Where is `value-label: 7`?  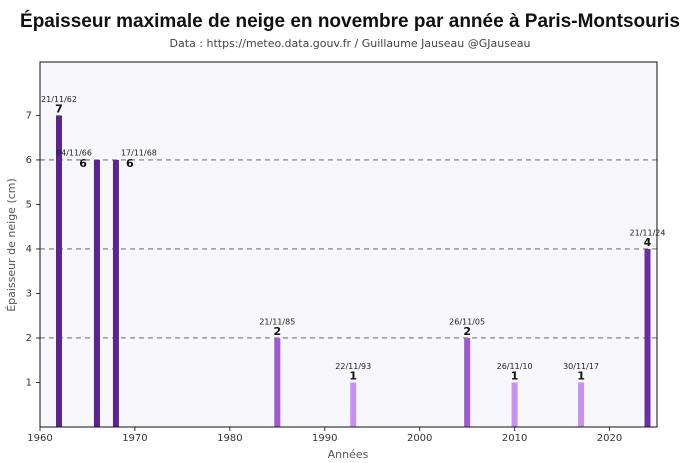
value-label: 7 is located at coordinates (59, 108).